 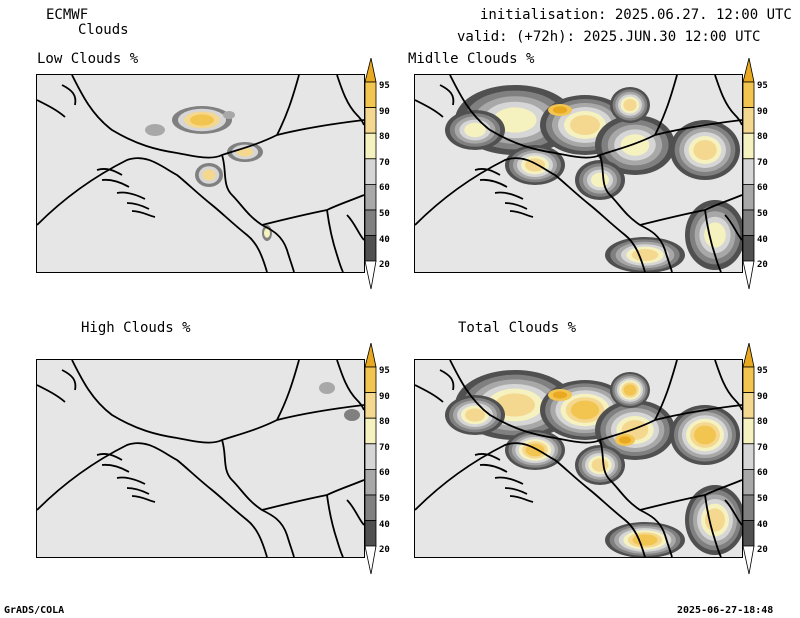 I want to click on panel-title-low: Low Clouds %, so click(x=88, y=59).